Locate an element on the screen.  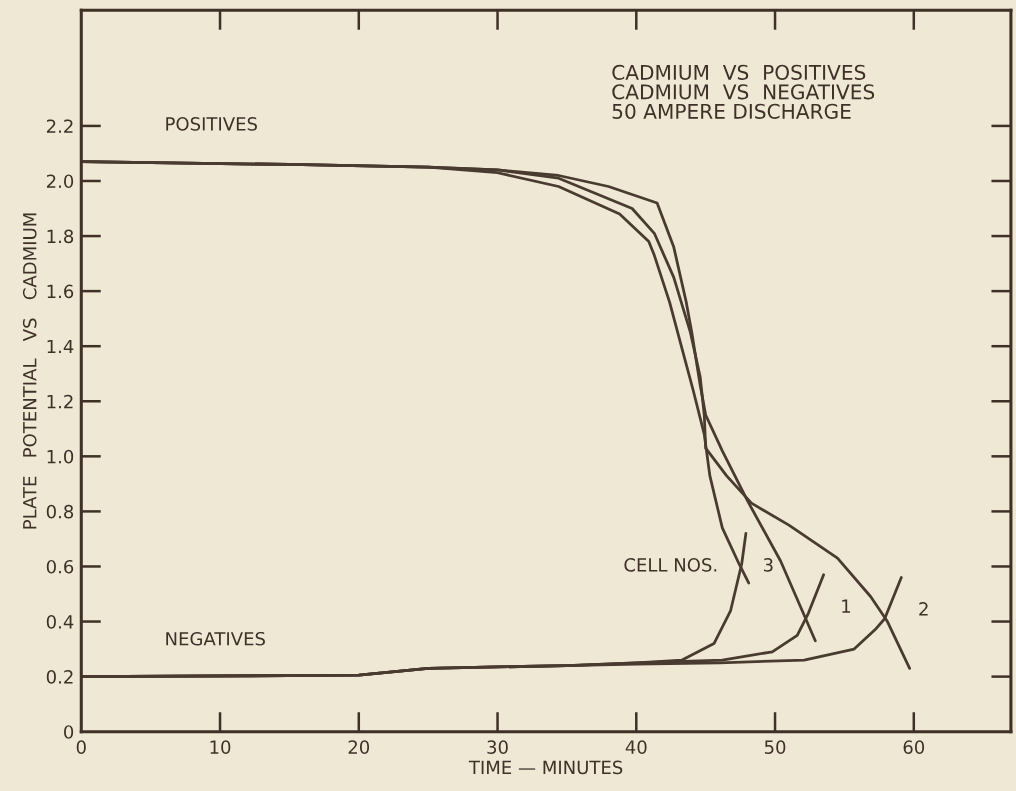
y-tick-label: 1.4 is located at coordinates (60, 346).